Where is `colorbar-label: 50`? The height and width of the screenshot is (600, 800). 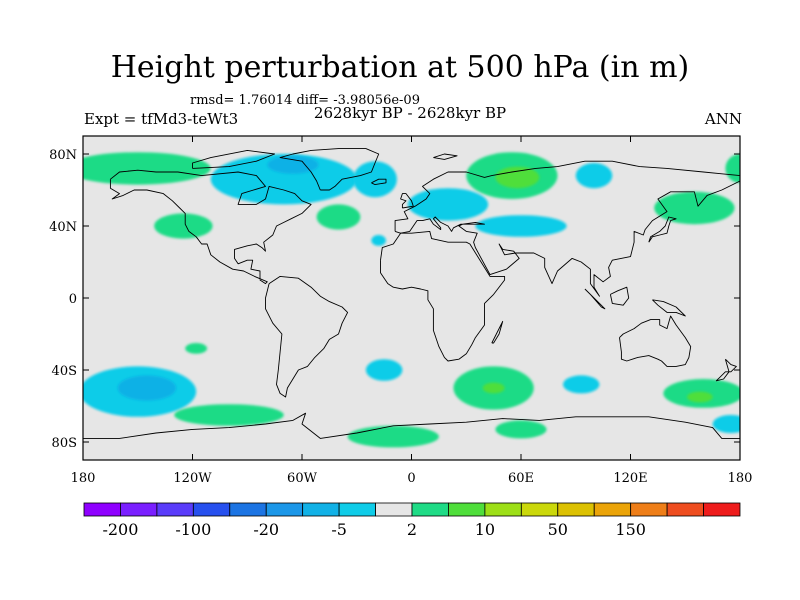 colorbar-label: 50 is located at coordinates (558, 529).